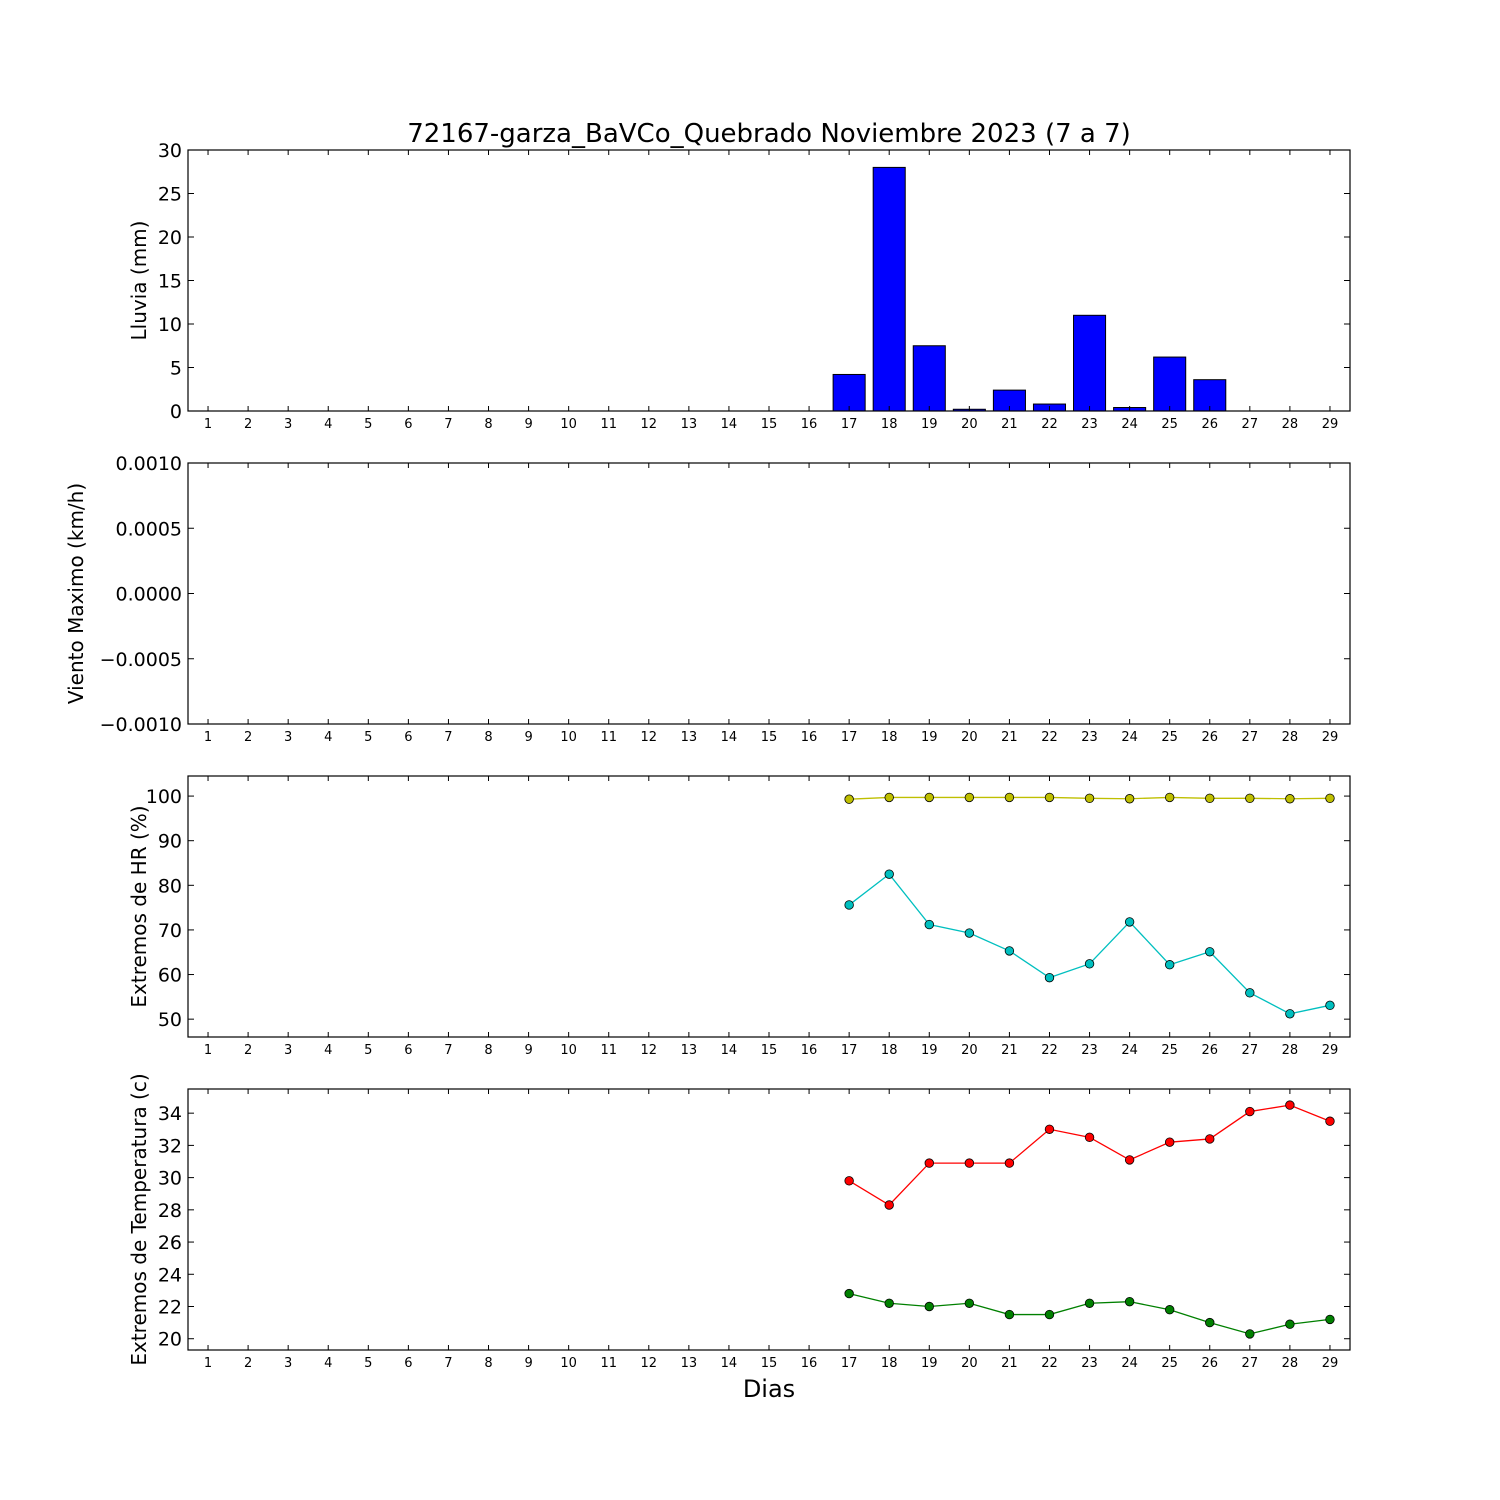  What do you see at coordinates (170, 1146) in the screenshot?
I see `y-tick-label: 32` at bounding box center [170, 1146].